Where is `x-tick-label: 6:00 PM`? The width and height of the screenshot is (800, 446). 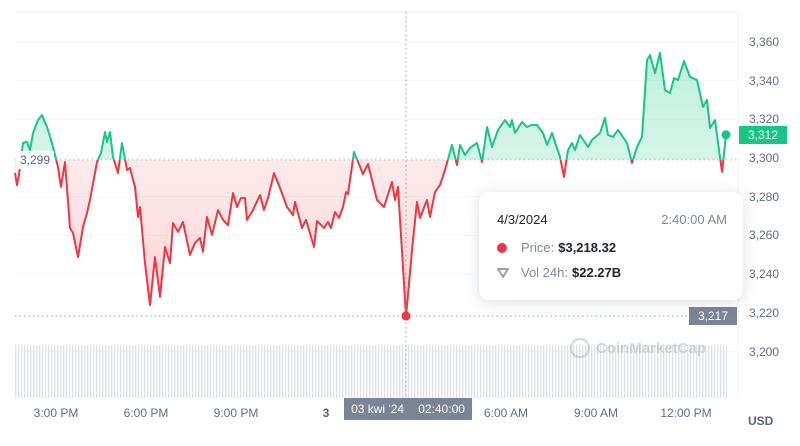 x-tick-label: 6:00 PM is located at coordinates (146, 413).